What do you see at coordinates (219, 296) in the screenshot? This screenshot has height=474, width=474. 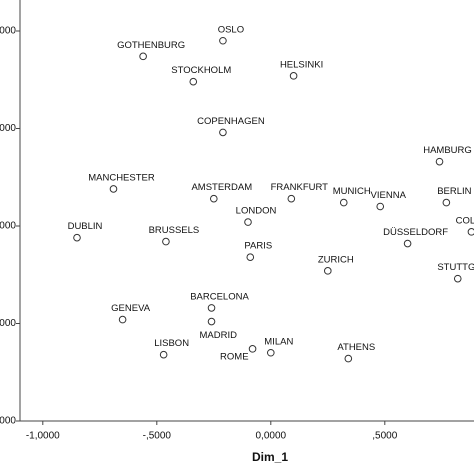 I see `point-label: BARCELONA` at bounding box center [219, 296].